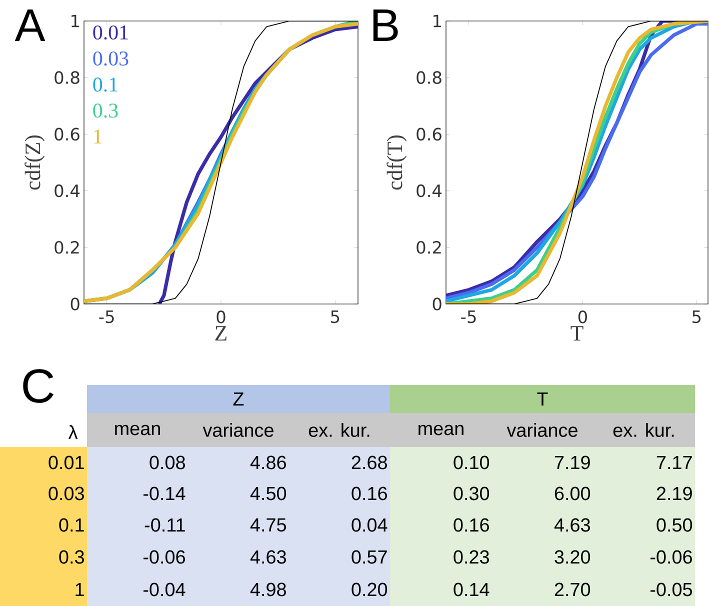 This screenshot has width=709, height=606. Describe the element at coordinates (38, 386) in the screenshot. I see `text: C` at that location.